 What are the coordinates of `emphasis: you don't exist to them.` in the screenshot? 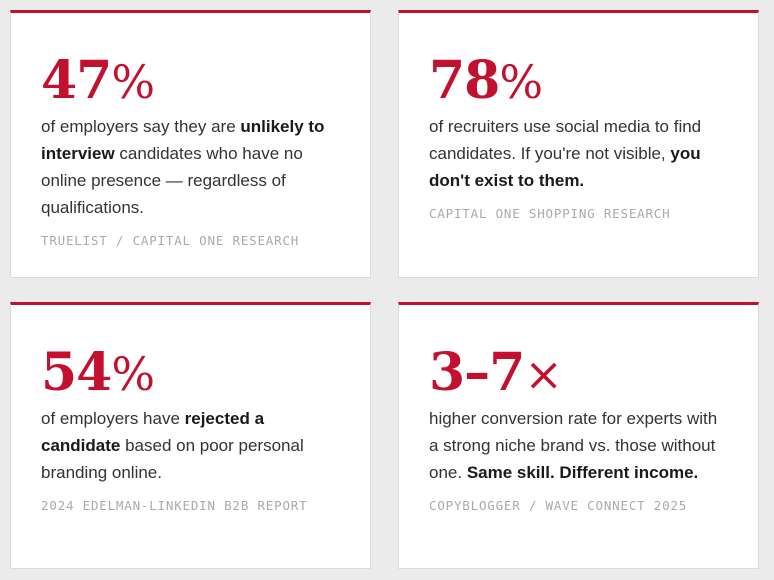 It's located at (565, 167).